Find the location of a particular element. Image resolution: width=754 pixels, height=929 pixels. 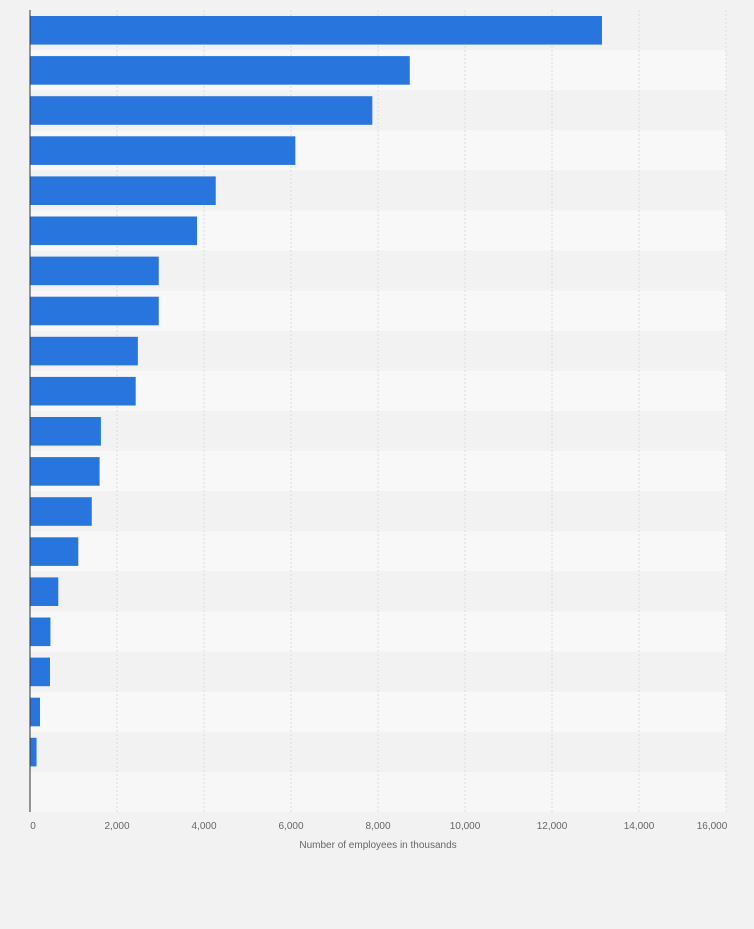

x-tick-label: 16,000 is located at coordinates (712, 826).